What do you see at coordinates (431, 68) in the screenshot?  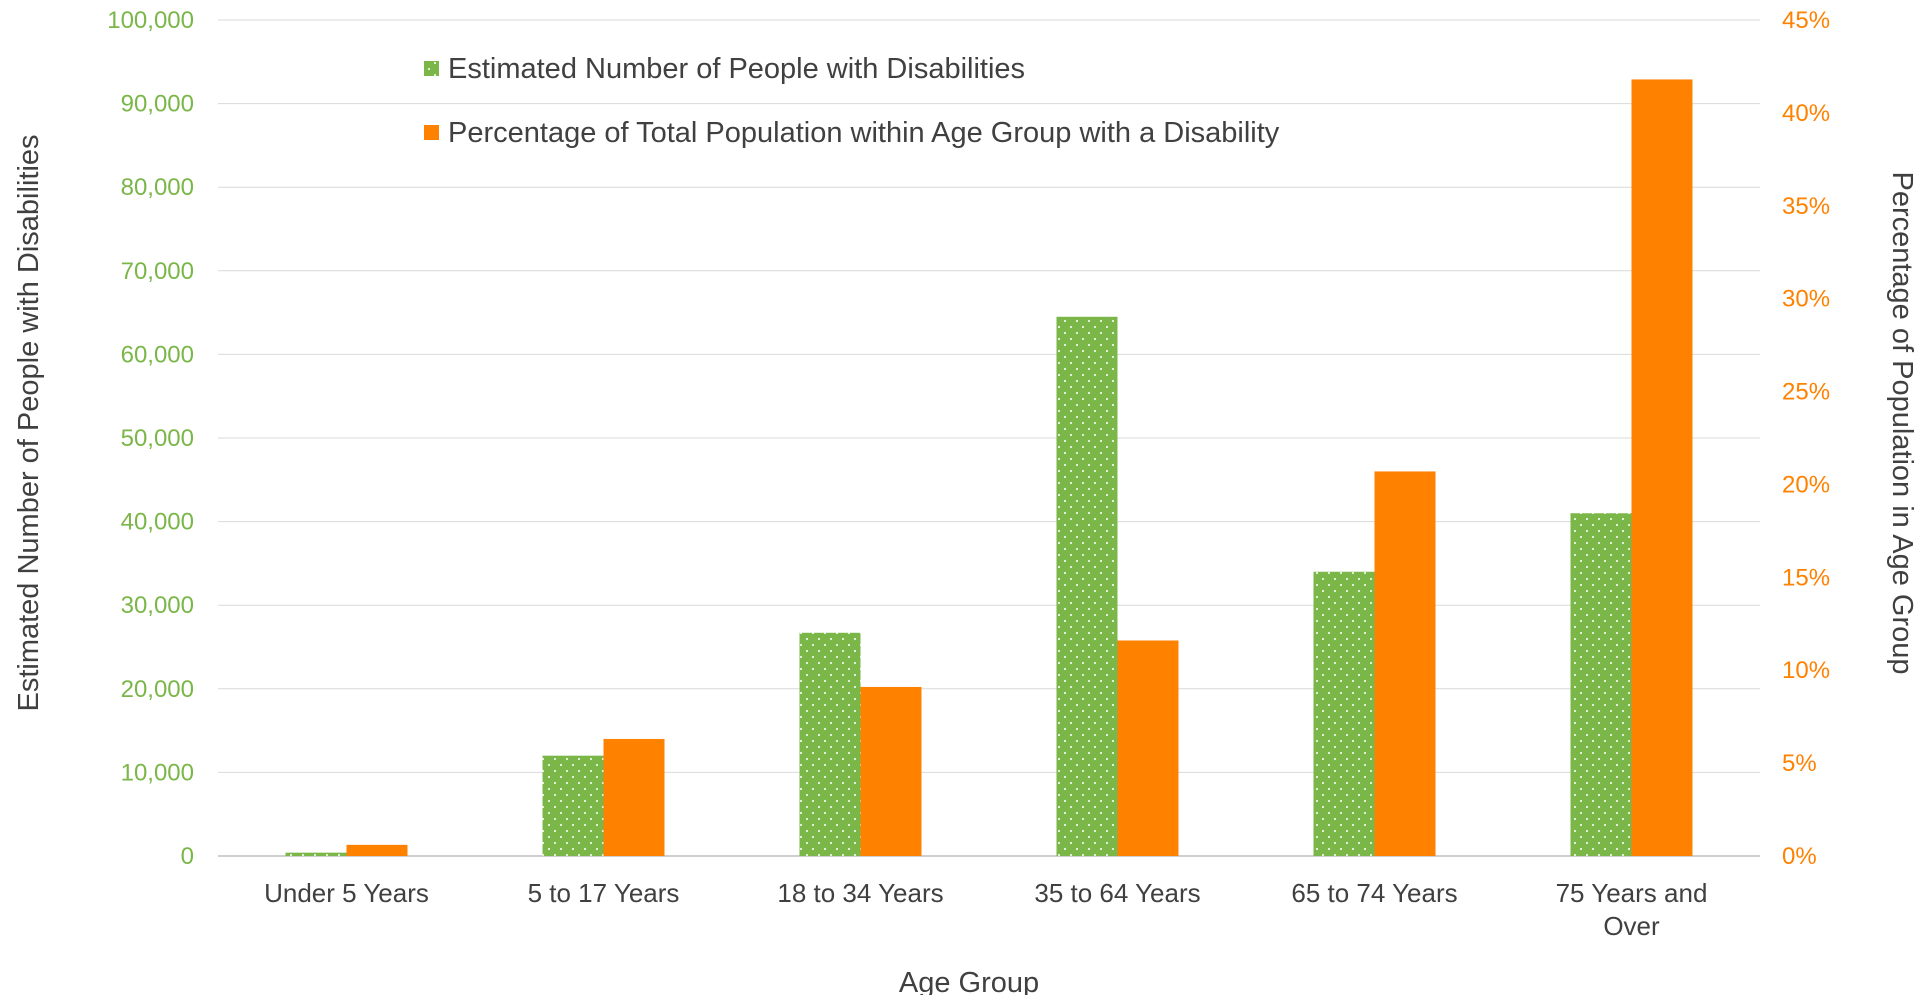 I see `legend-swatch-count` at bounding box center [431, 68].